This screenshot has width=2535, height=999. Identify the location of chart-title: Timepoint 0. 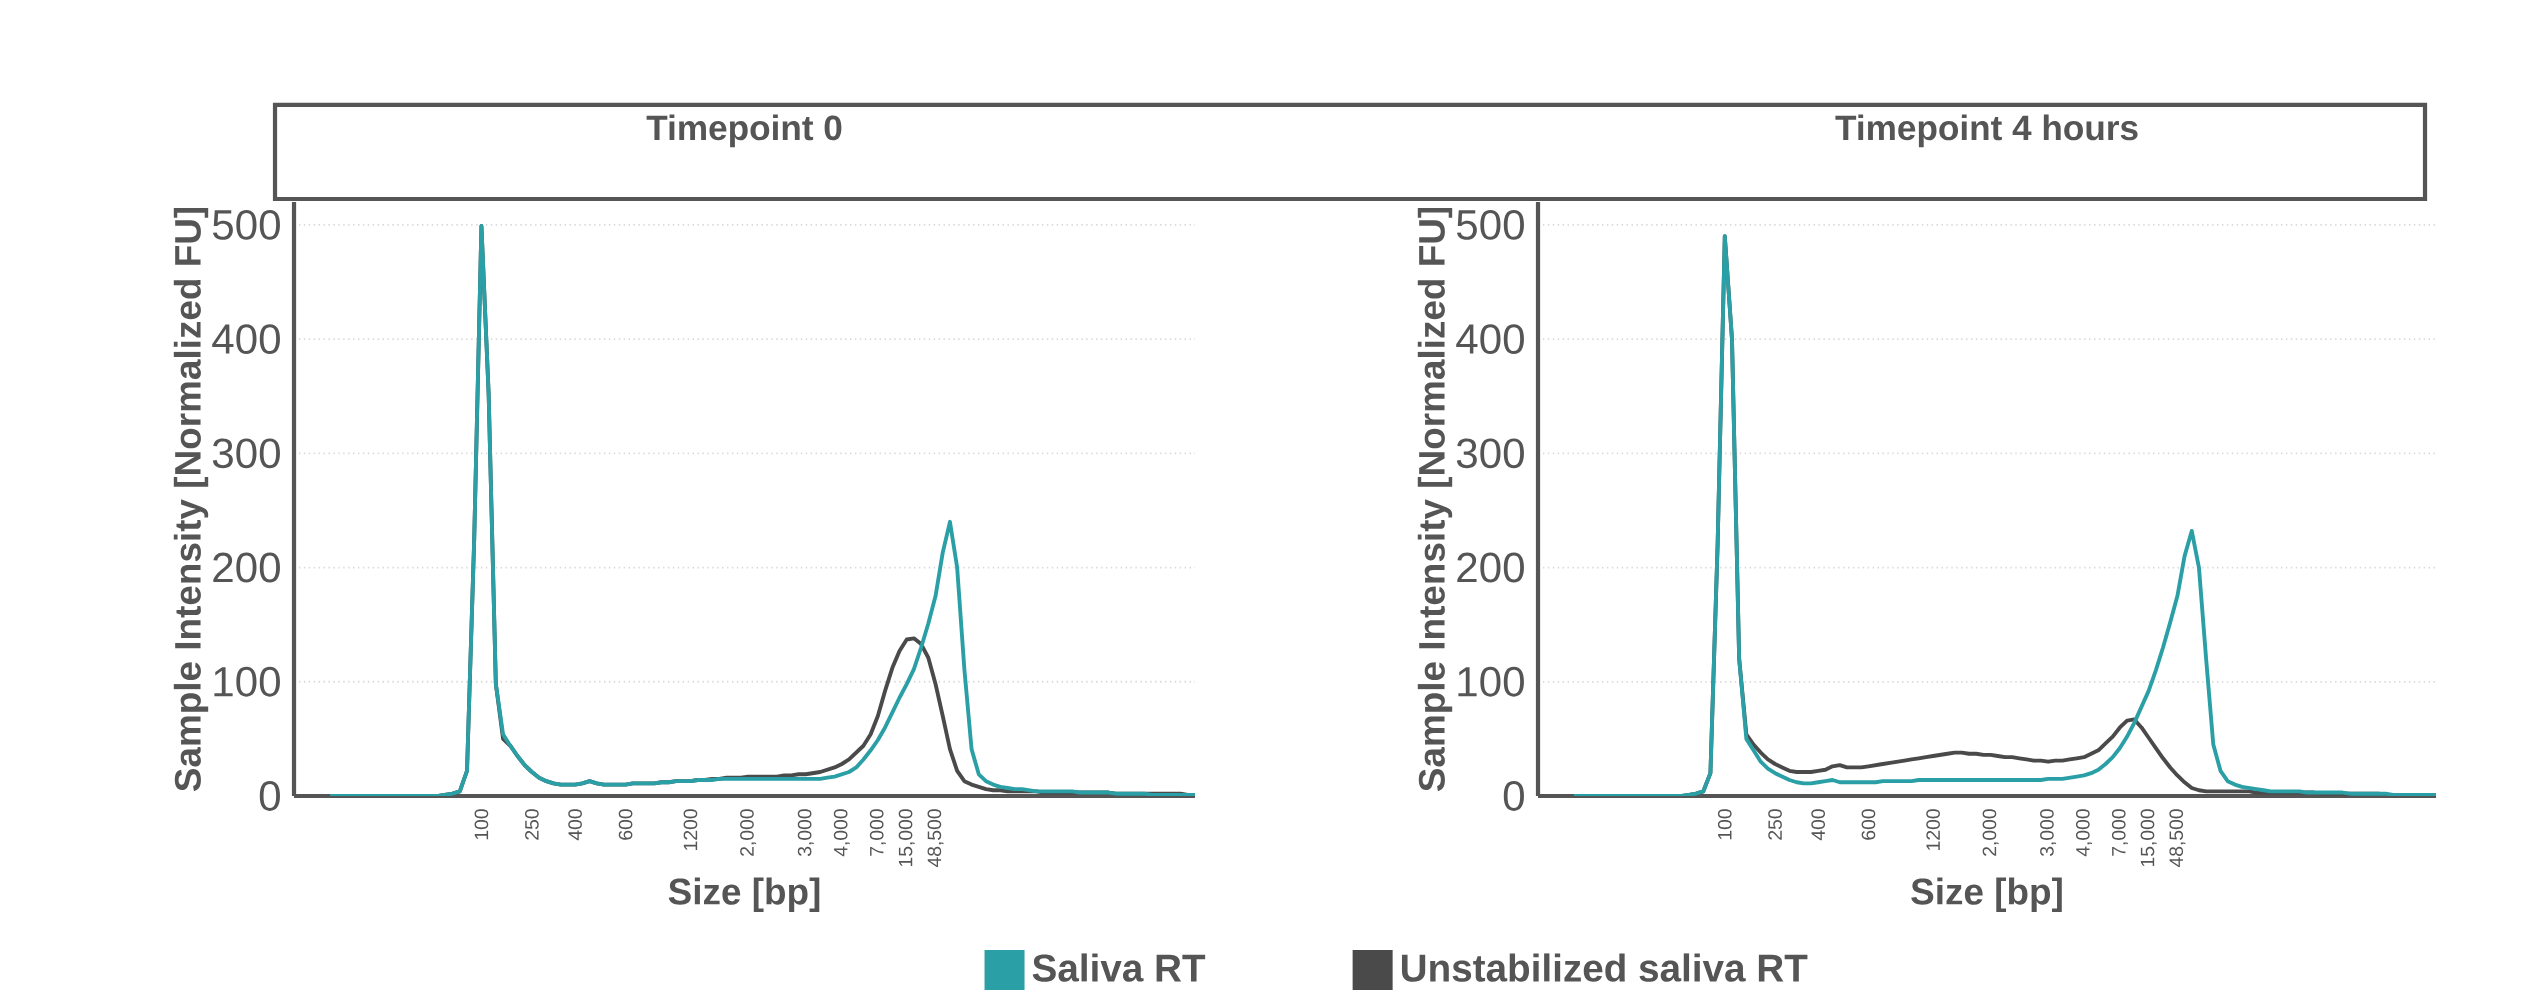
(744, 131).